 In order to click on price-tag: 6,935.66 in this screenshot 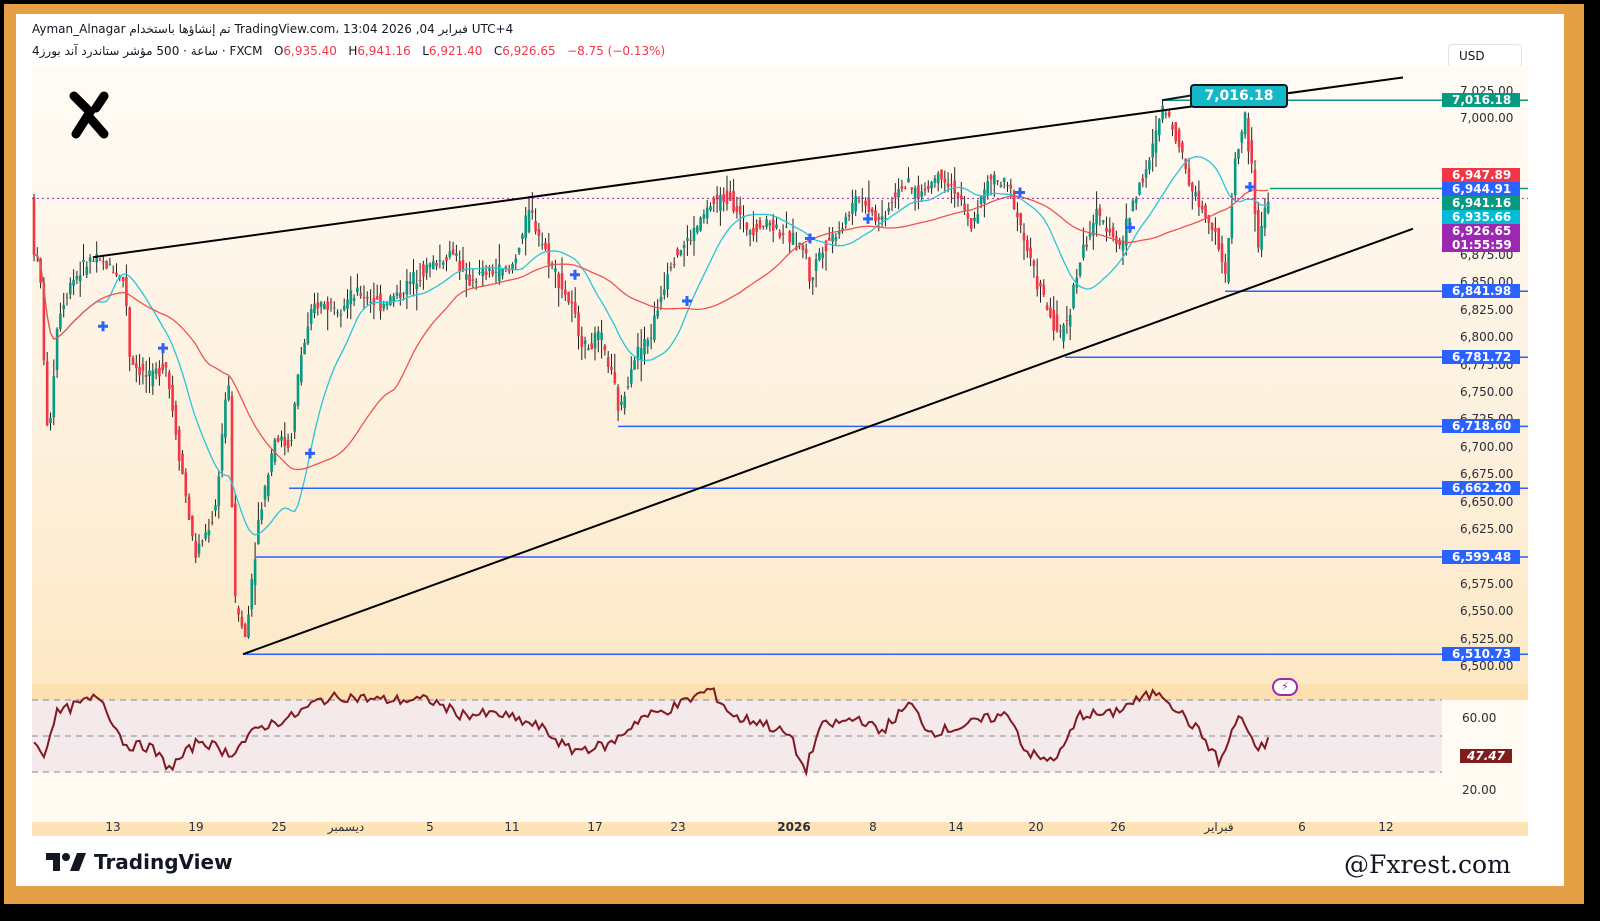, I will do `click(1481, 217)`.